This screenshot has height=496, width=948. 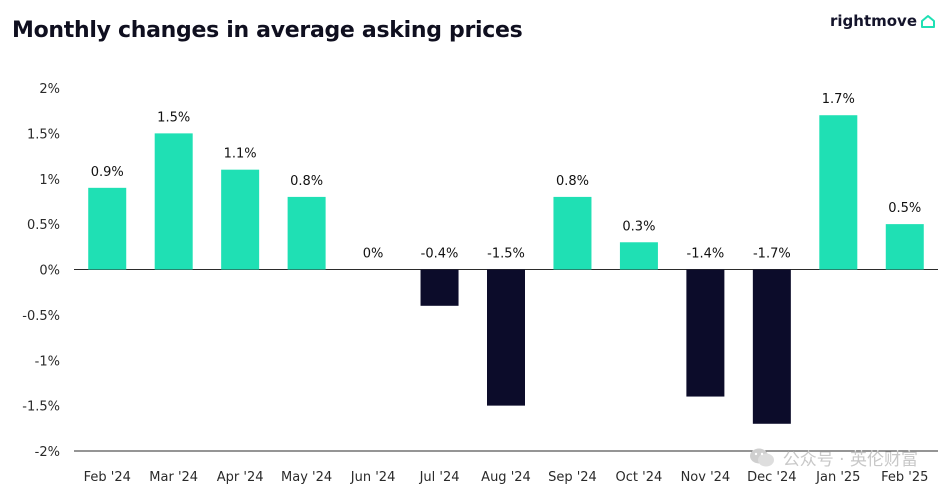 I want to click on house-icon, so click(x=928, y=21).